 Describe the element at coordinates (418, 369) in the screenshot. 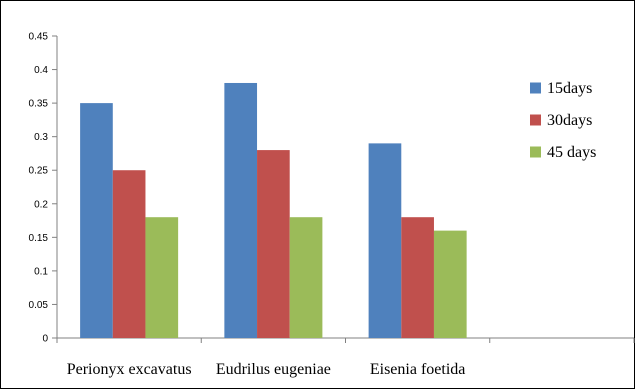

I see `x-category-label: Eisenia foetida` at that location.